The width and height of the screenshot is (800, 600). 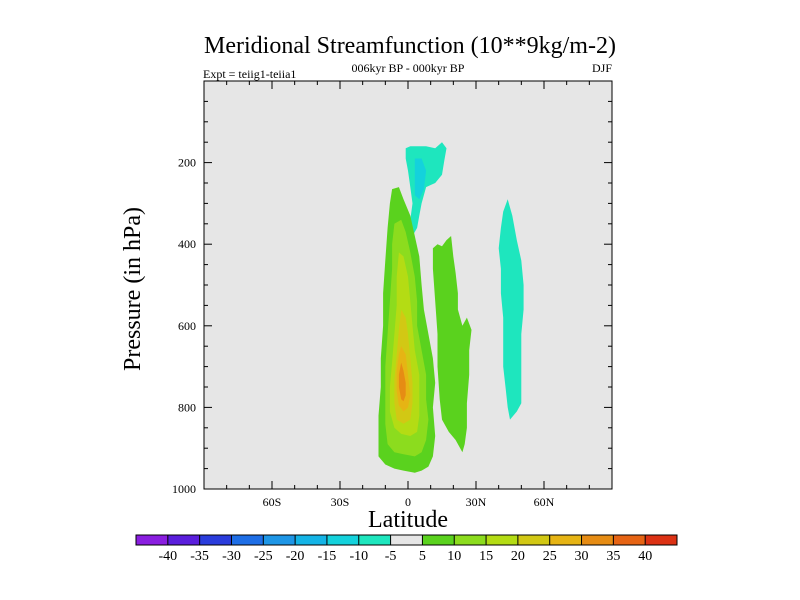 What do you see at coordinates (187, 244) in the screenshot?
I see `y-tick-label: 400` at bounding box center [187, 244].